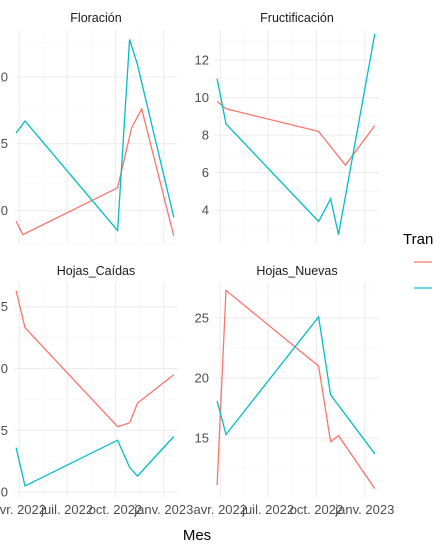  I want to click on facet-hojas-caidas-background, so click(96, 389).